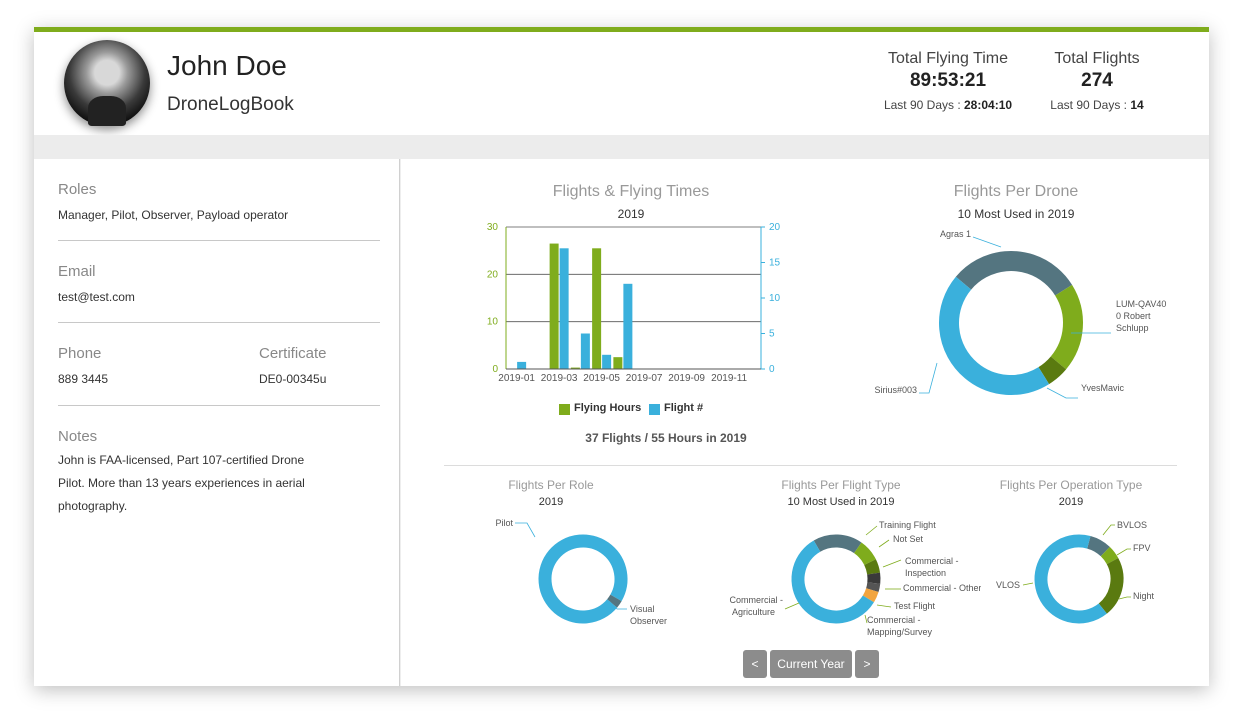  Describe the element at coordinates (871, 530) in the screenshot. I see `leader-training` at that location.